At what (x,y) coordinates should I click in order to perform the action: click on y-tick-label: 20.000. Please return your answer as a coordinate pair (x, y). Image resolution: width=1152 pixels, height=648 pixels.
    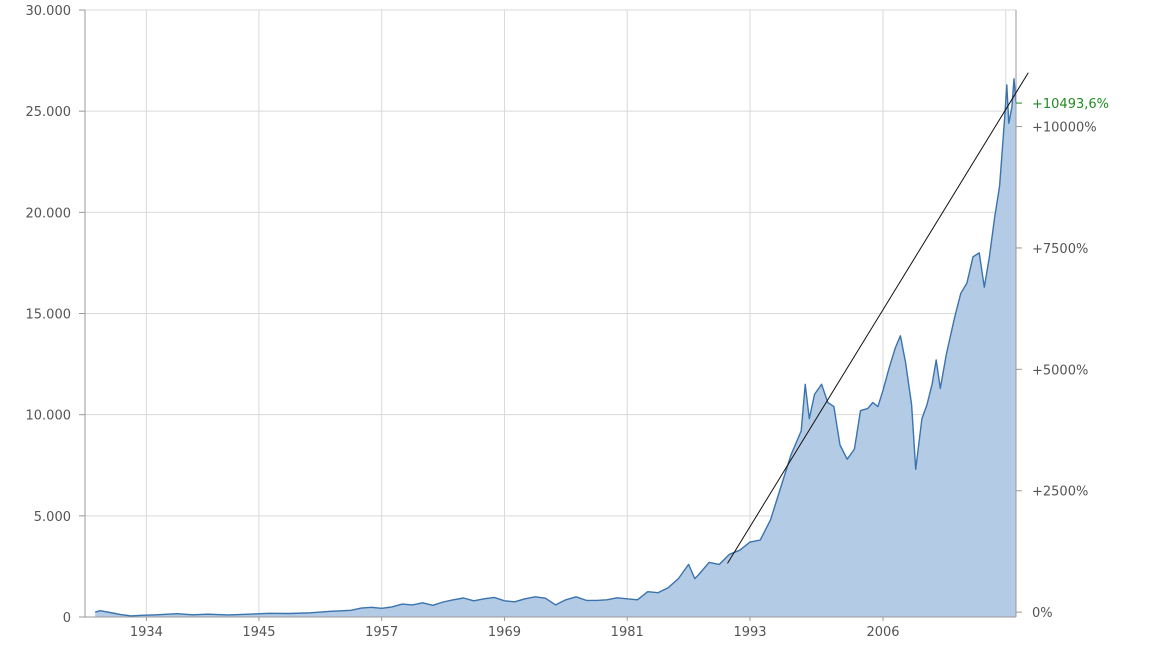
    Looking at the image, I should click on (49, 213).